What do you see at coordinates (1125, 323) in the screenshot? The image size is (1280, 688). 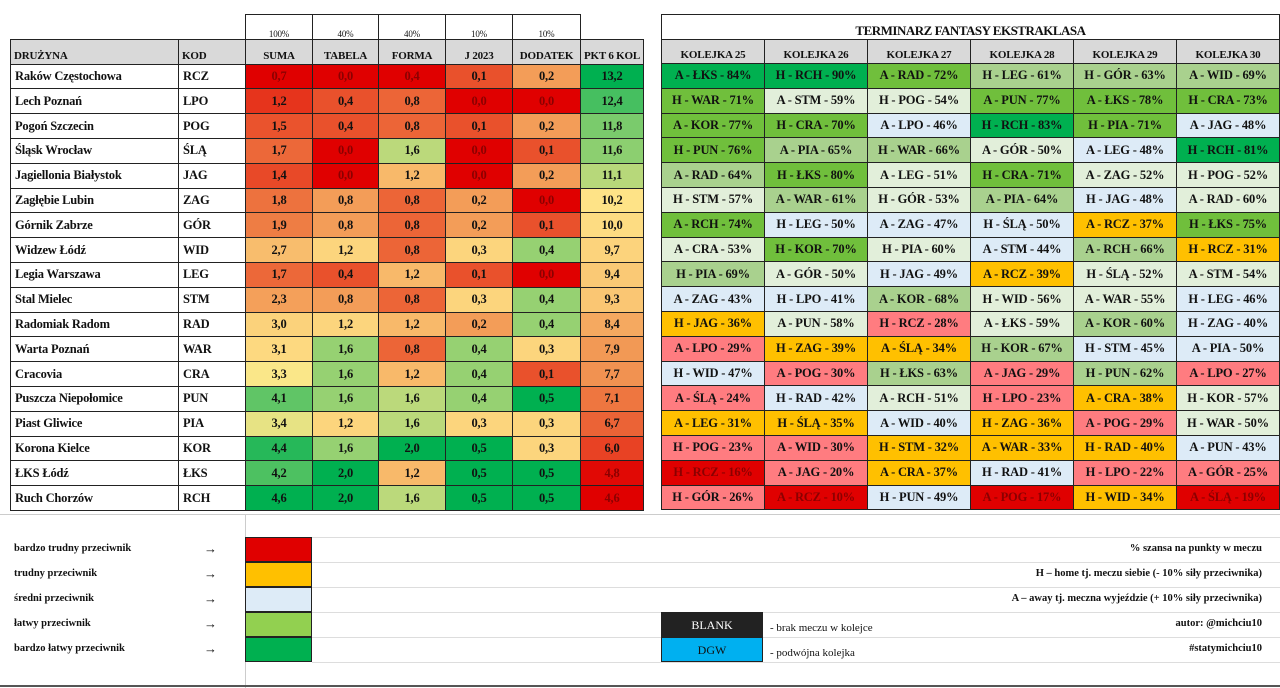 I see `fixture-cell: A - KOR - 60%` at bounding box center [1125, 323].